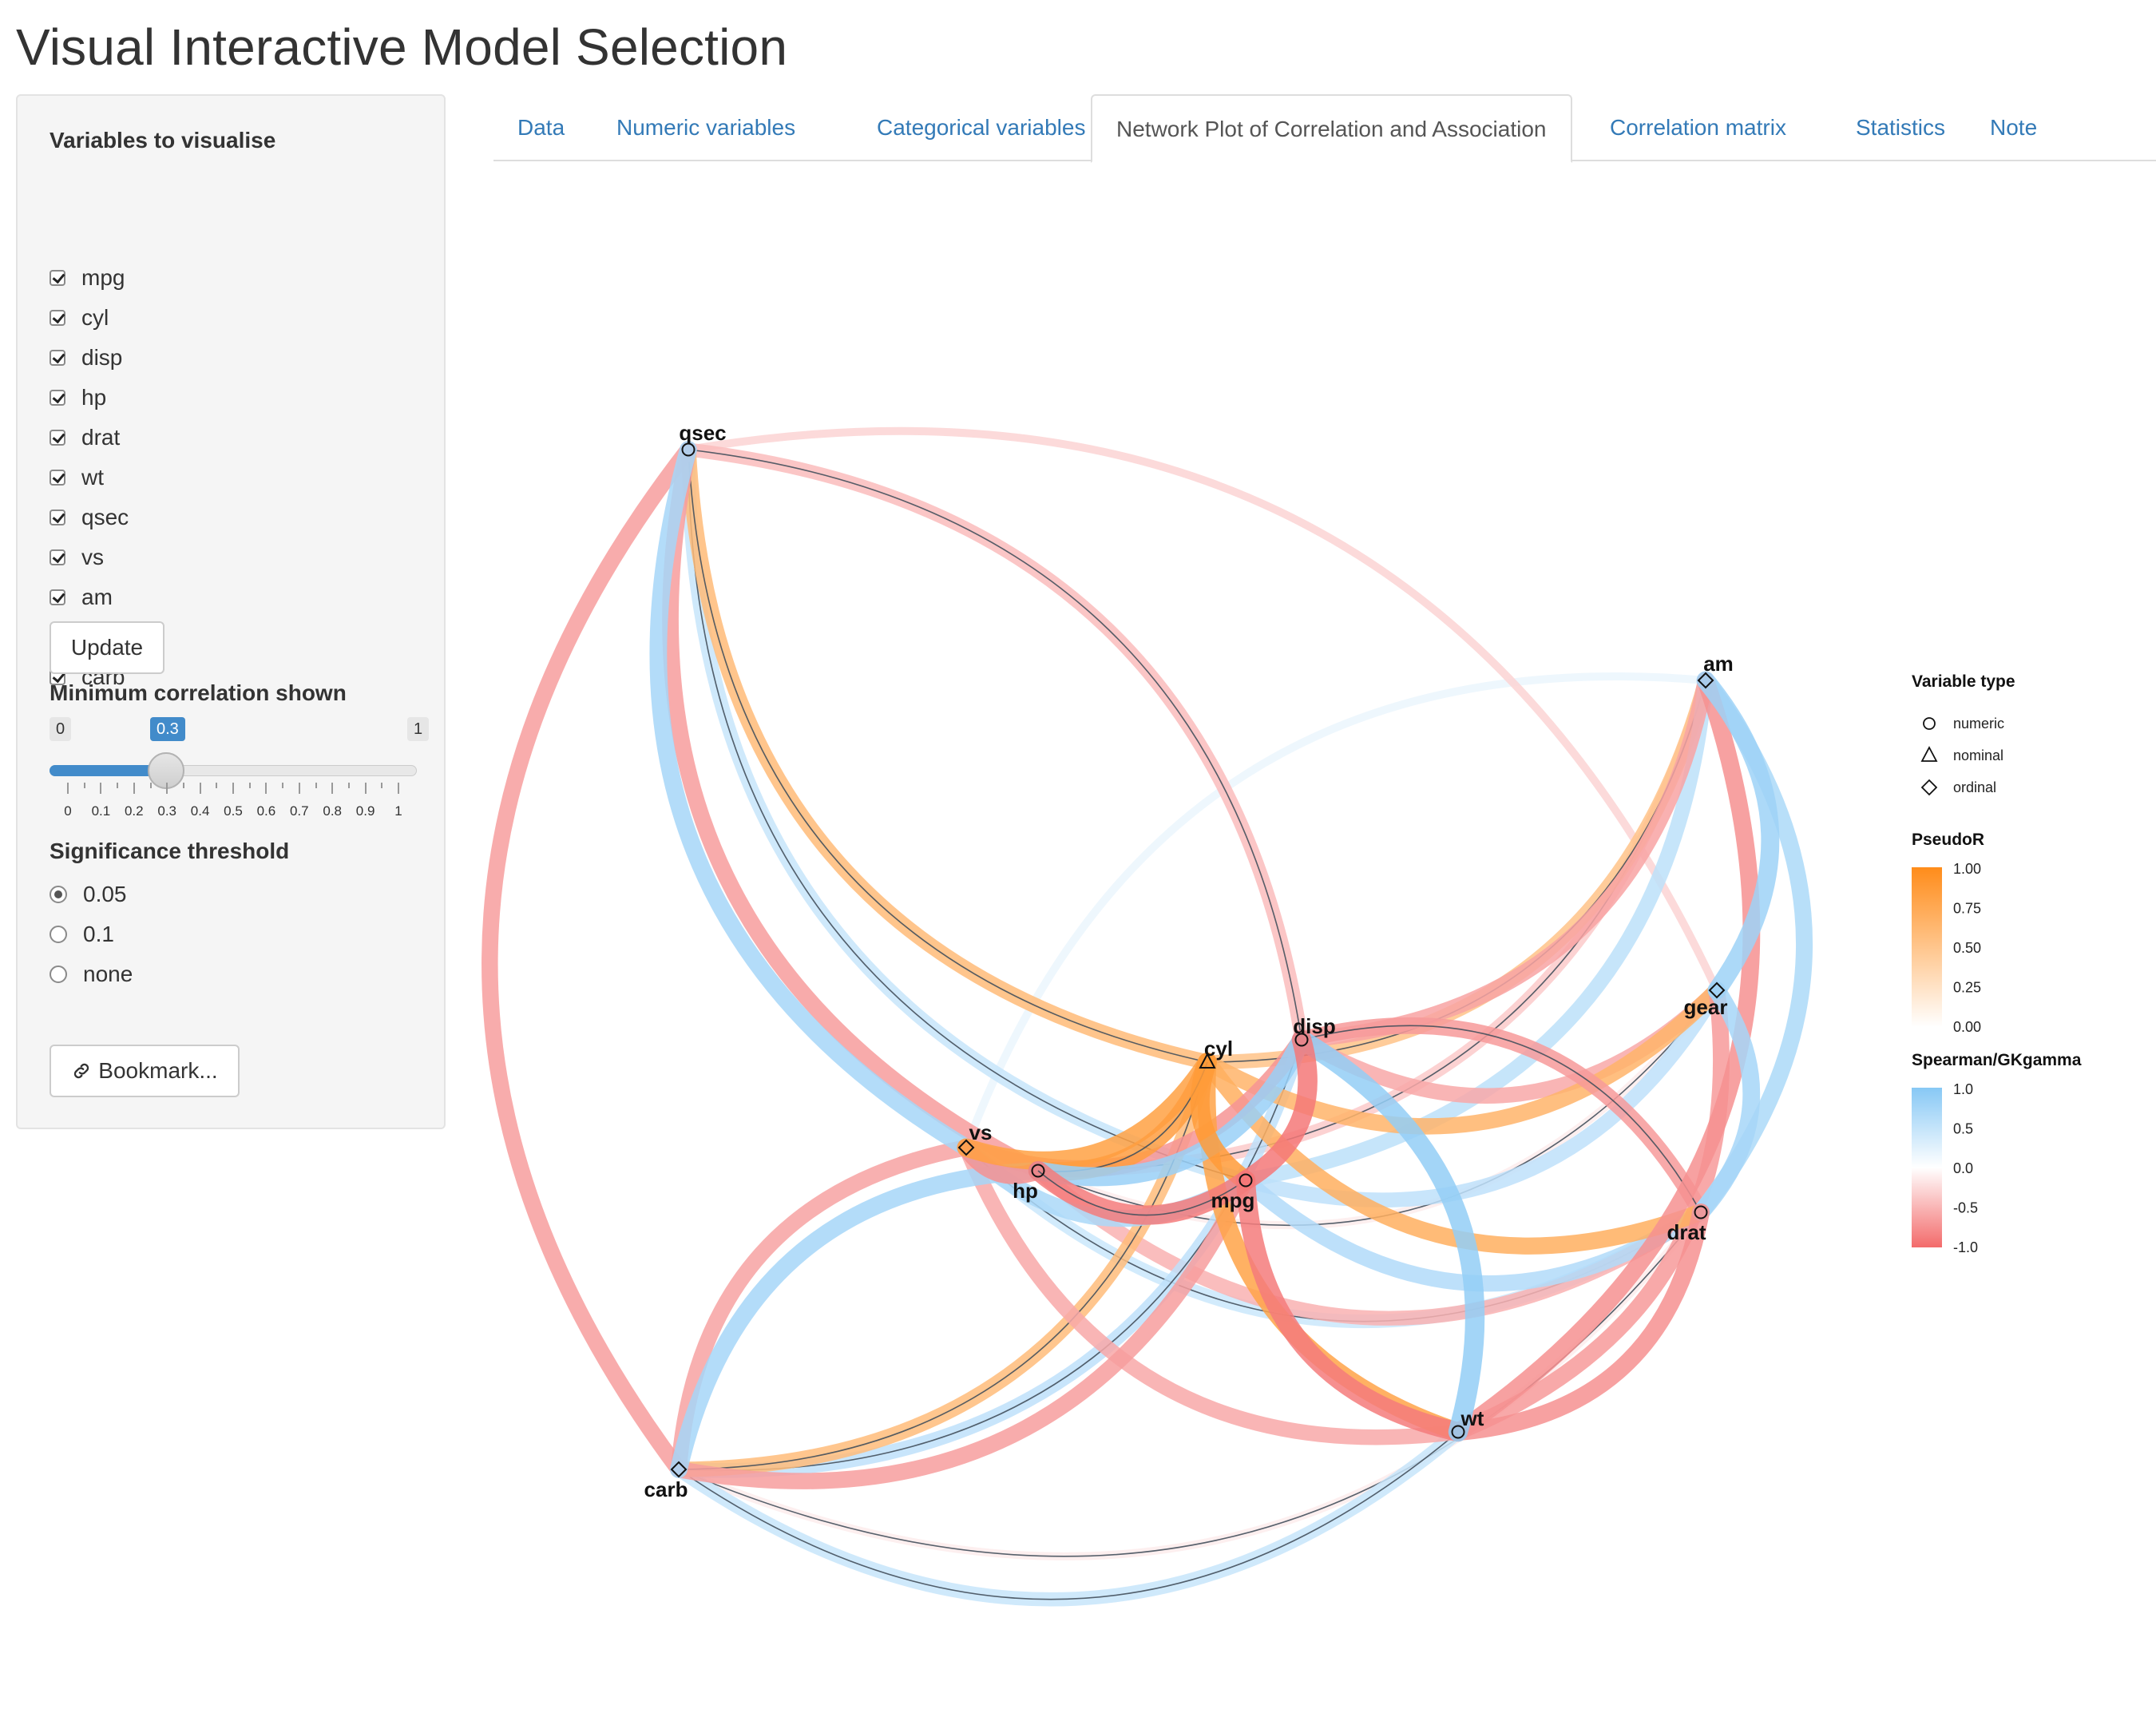 This screenshot has width=2156, height=1709. I want to click on slider-tick-label: 0.8, so click(333, 811).